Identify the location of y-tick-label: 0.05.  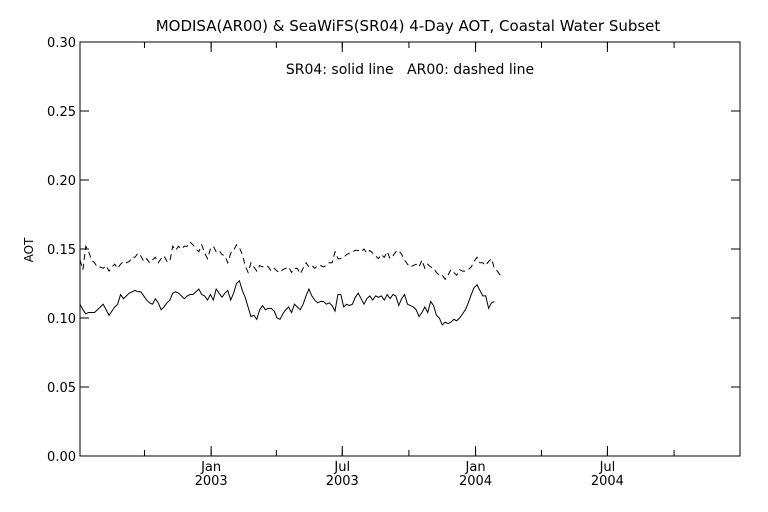
(61, 388).